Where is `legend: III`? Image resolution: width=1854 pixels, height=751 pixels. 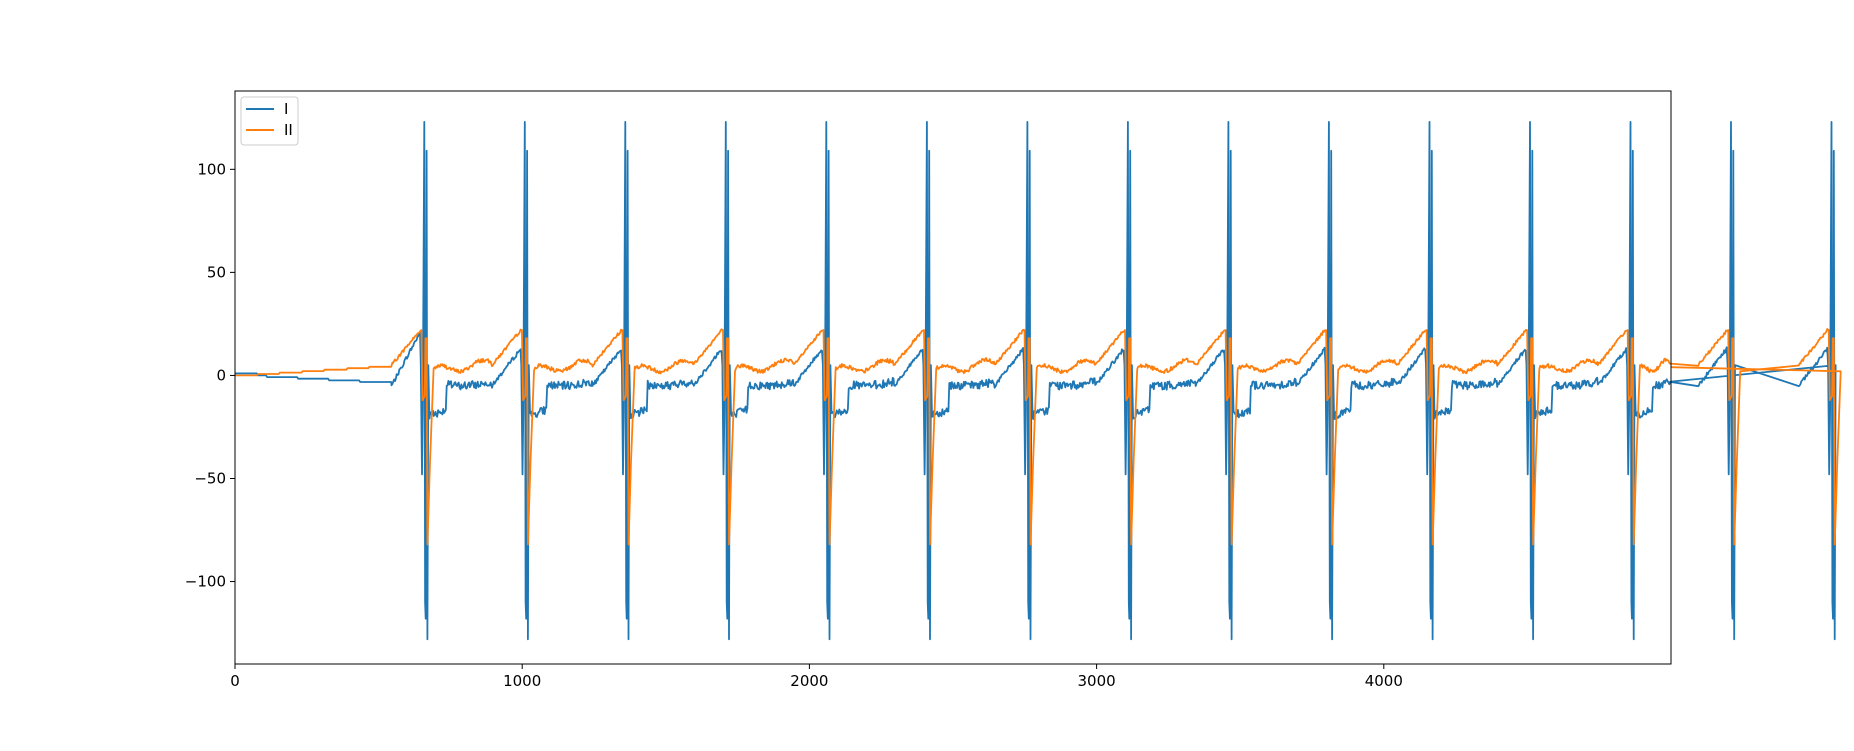
legend: III is located at coordinates (269, 121).